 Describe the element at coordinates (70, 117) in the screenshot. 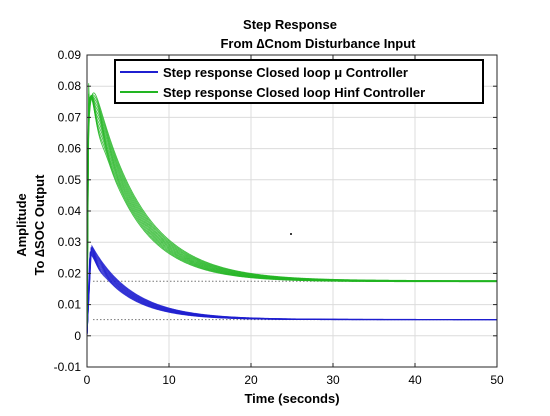

I see `y-tick-label: 0.07` at that location.